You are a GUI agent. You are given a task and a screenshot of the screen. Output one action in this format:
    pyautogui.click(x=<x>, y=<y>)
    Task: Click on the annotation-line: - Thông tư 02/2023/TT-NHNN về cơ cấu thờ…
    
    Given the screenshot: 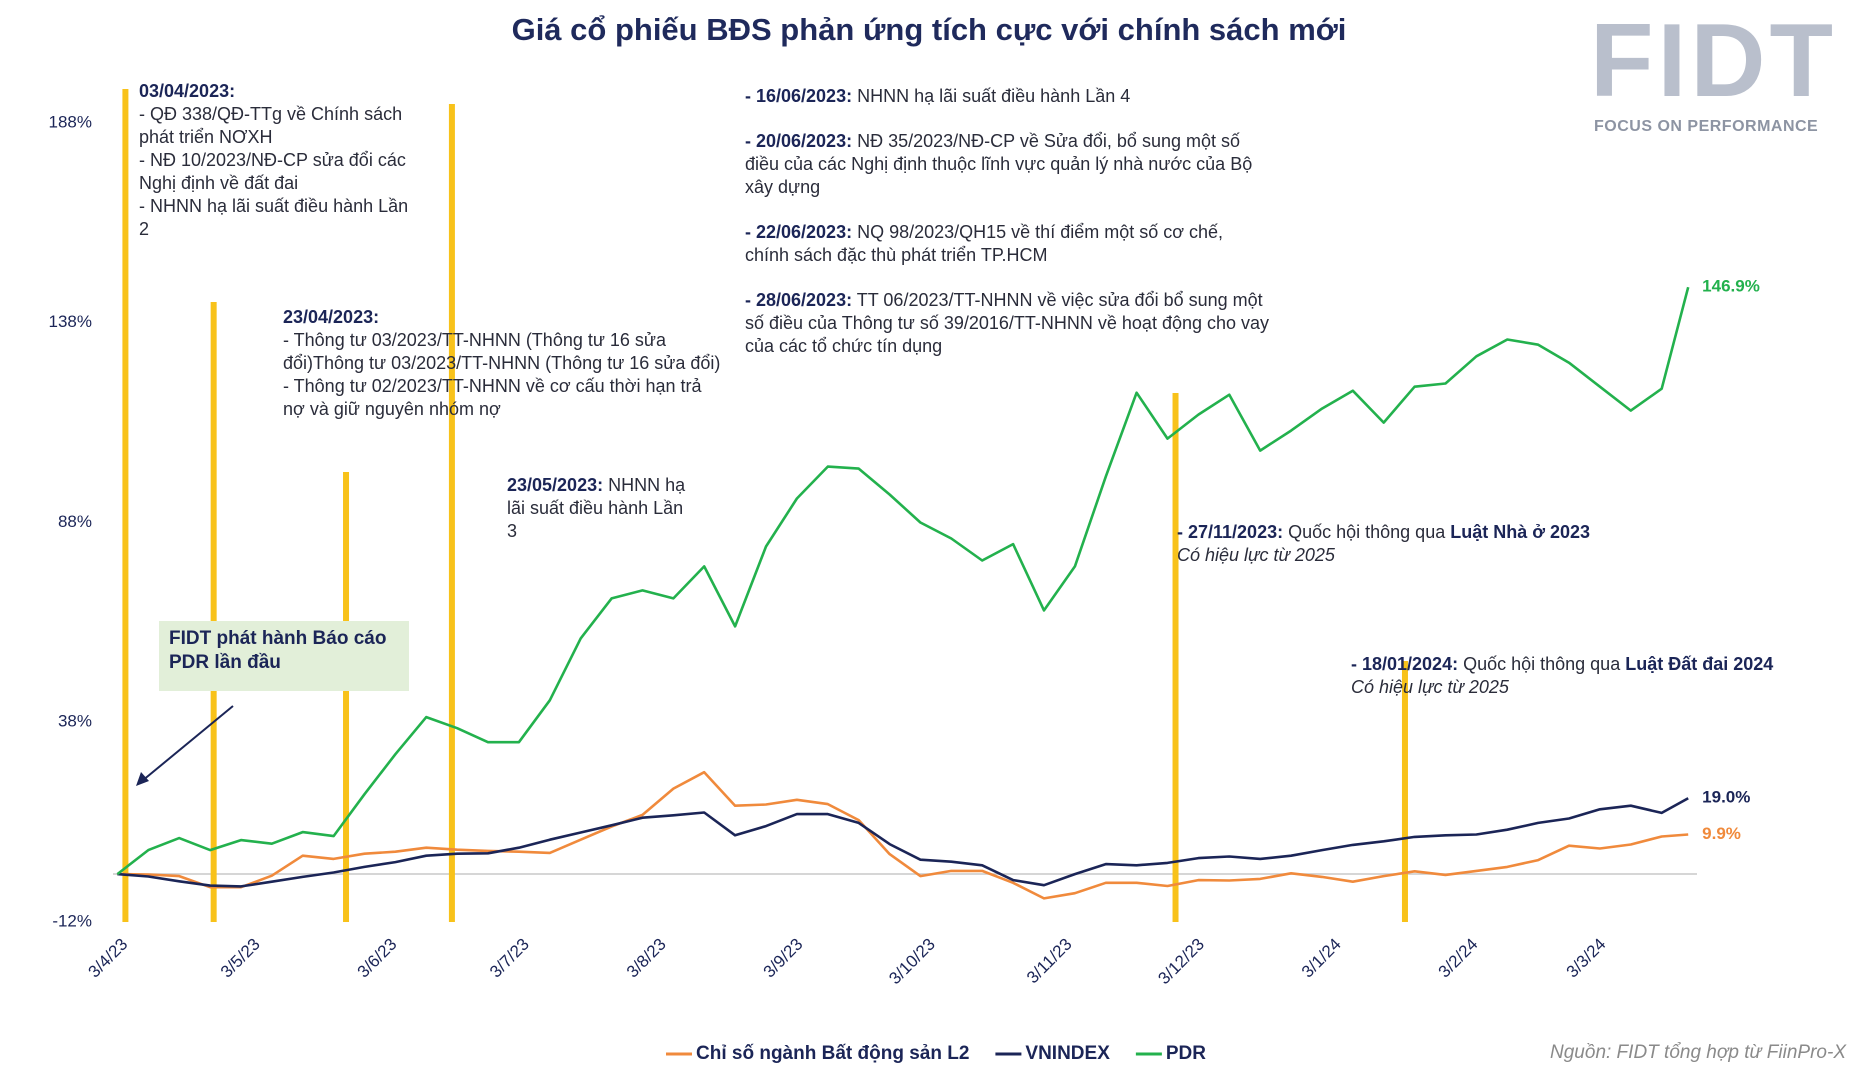 What is the action you would take?
    pyautogui.click(x=502, y=398)
    